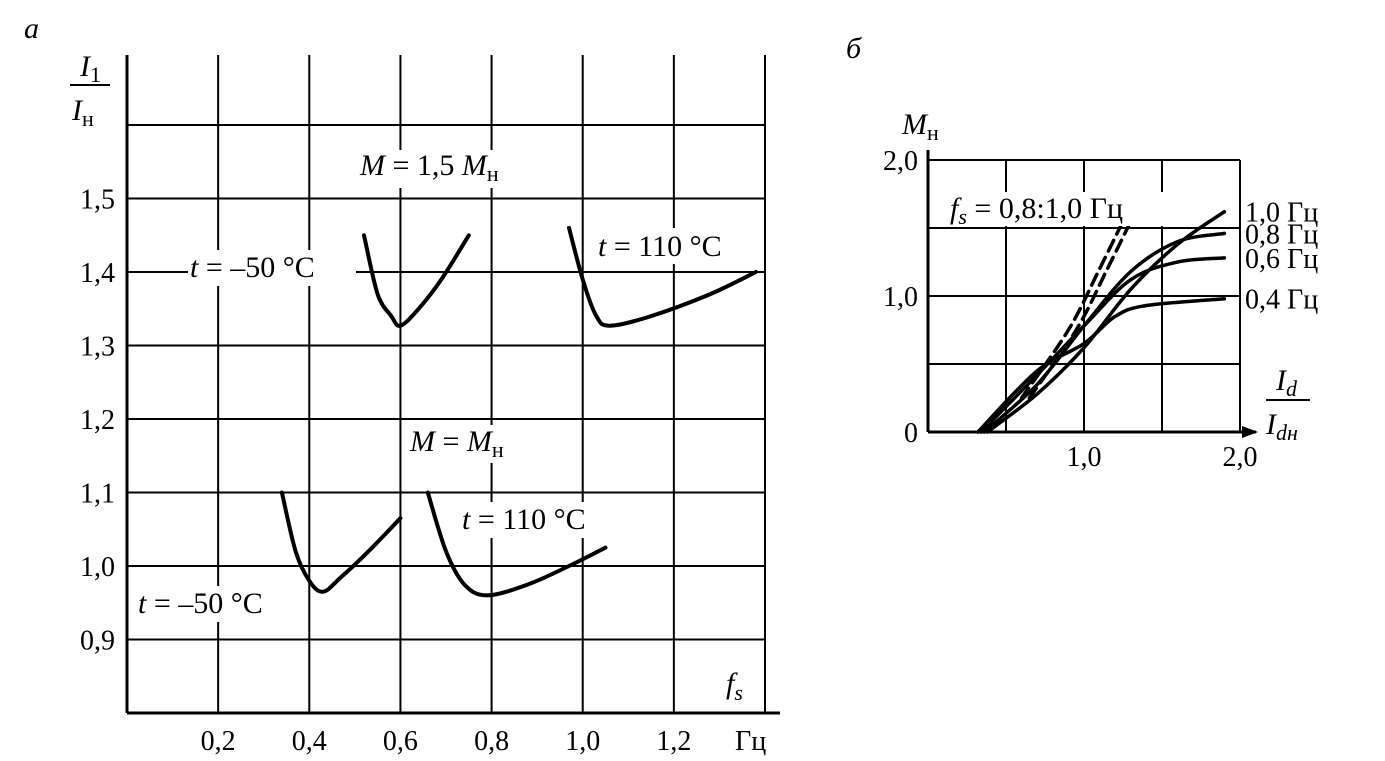 Image resolution: width=1385 pixels, height=761 pixels. I want to click on panel-b-tick-labels: 1,0 2,0 0 1,0 2,0, so click(1070, 309).